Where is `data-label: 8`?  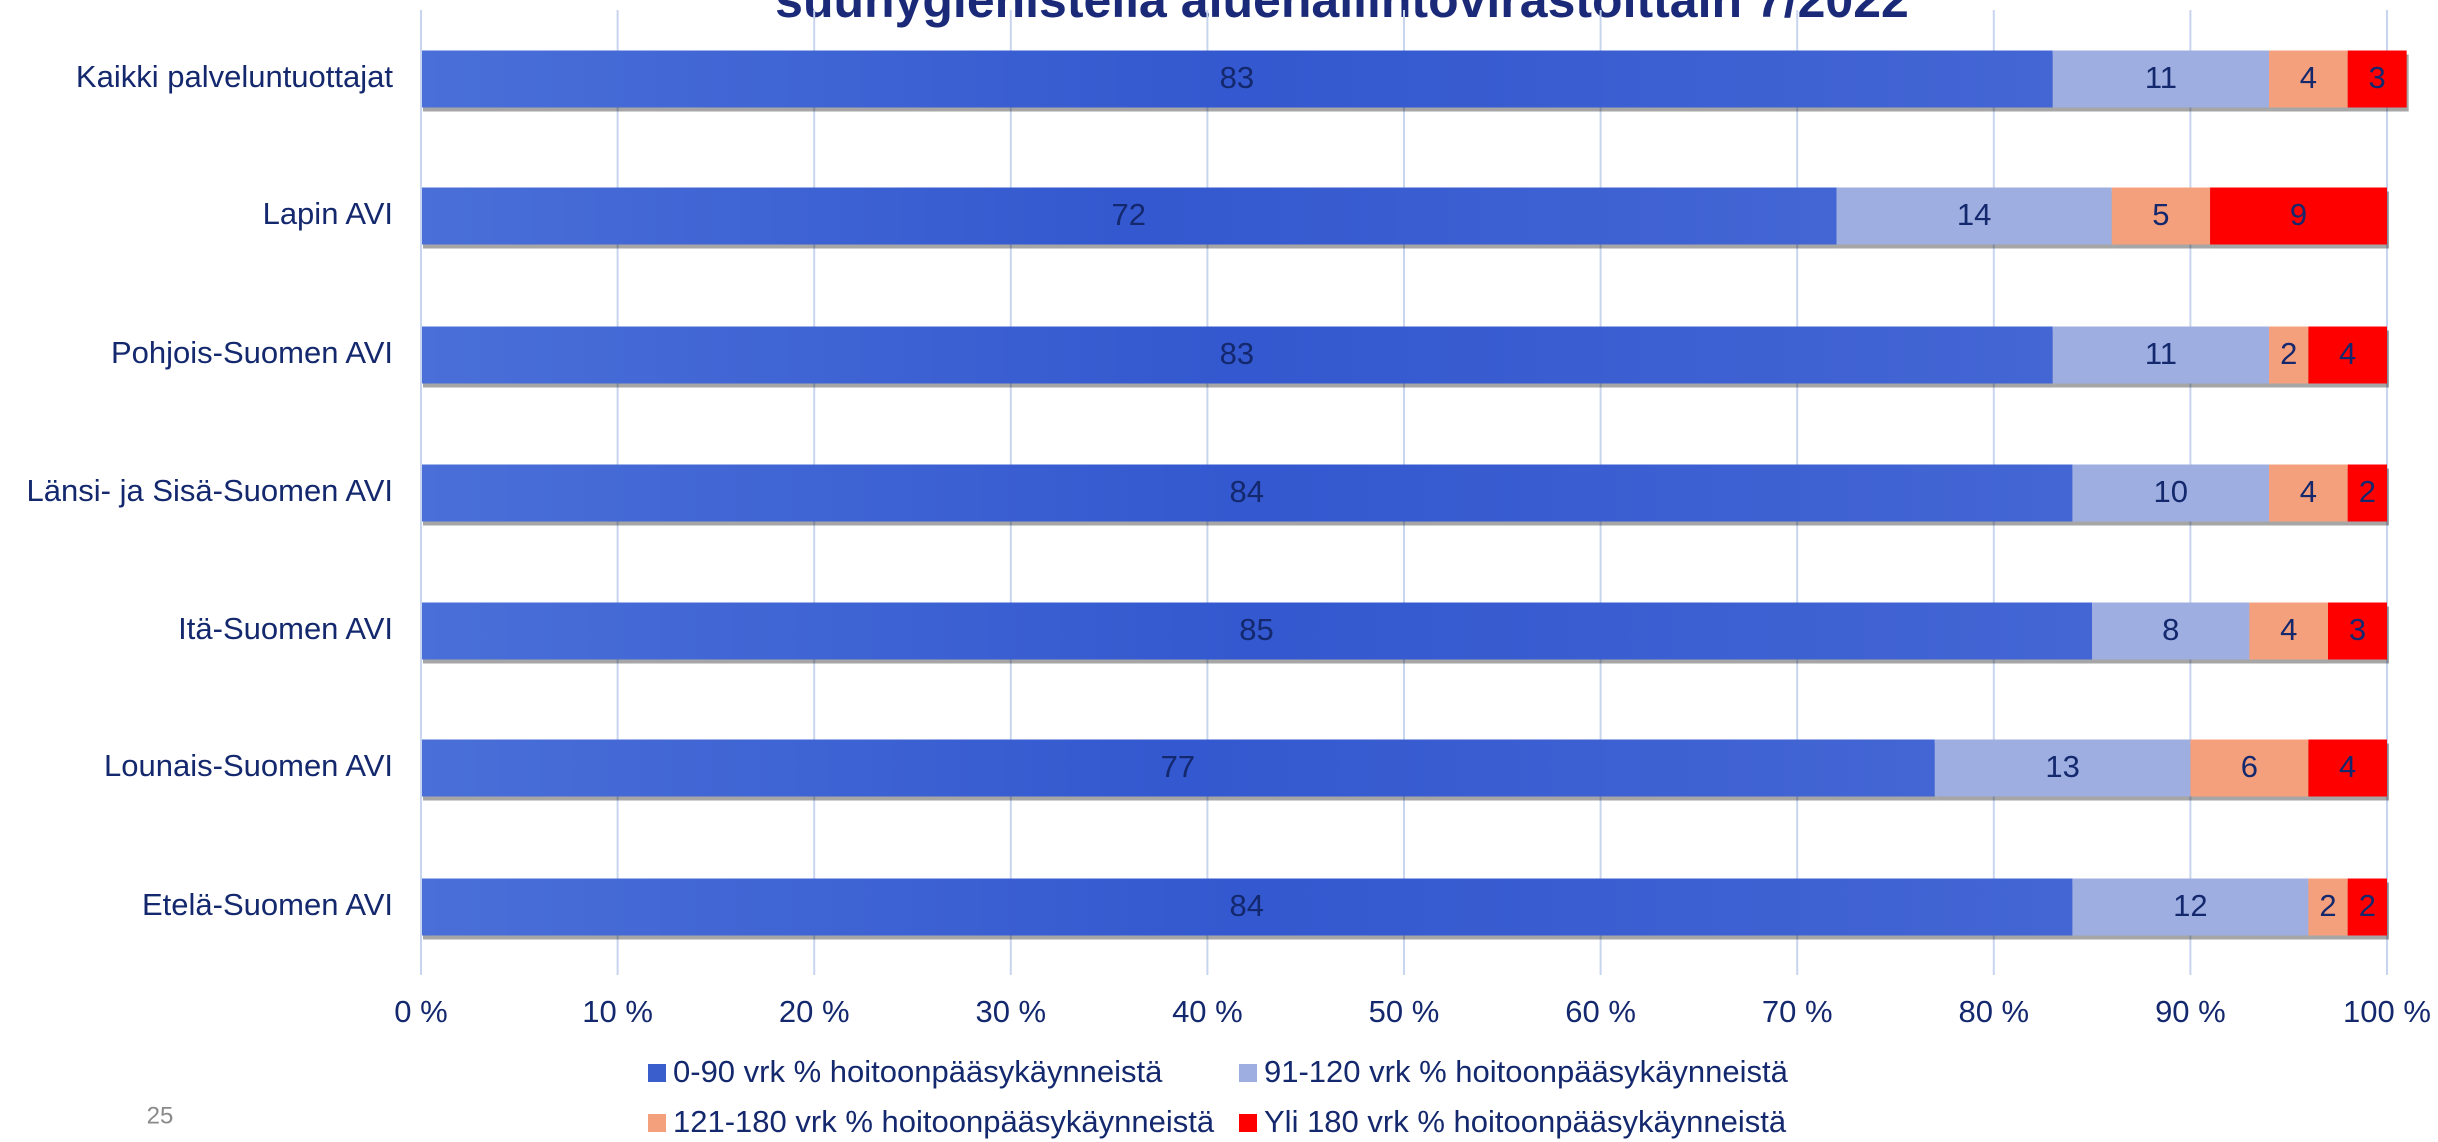
data-label: 8 is located at coordinates (2170, 629).